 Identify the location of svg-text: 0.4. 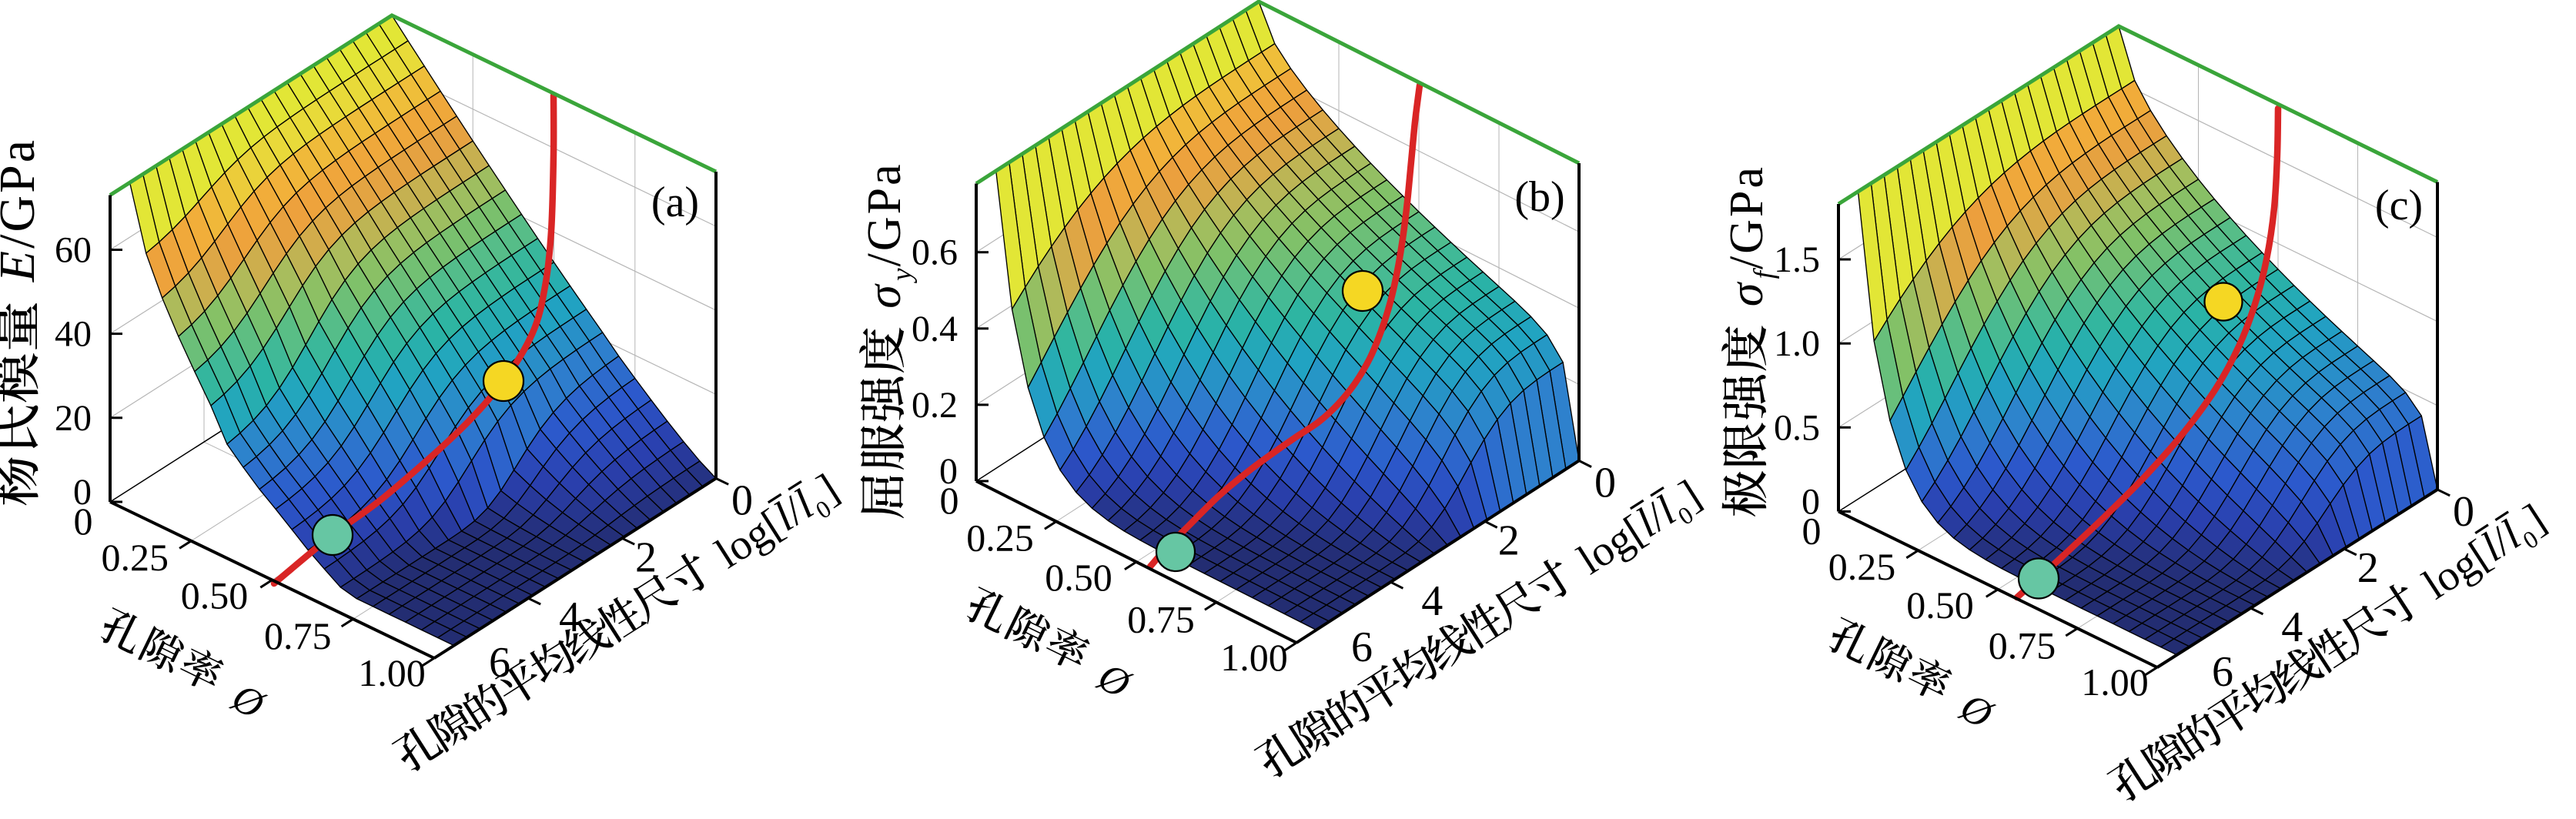
(935, 329).